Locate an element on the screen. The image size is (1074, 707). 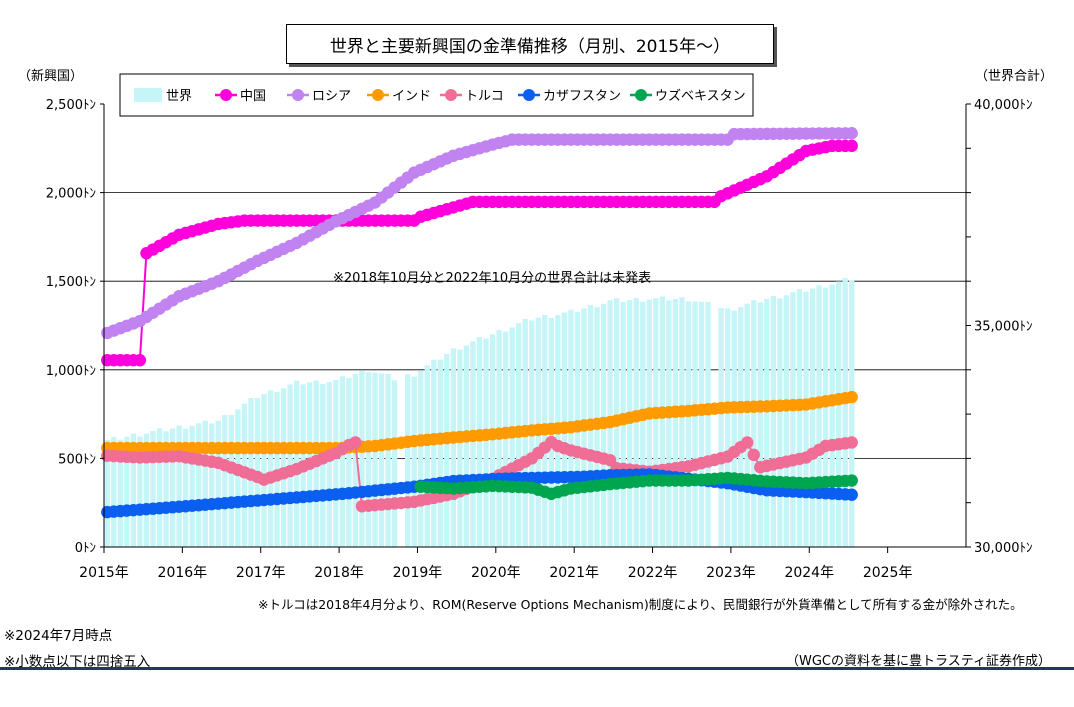
point-turkey is located at coordinates (355, 442).